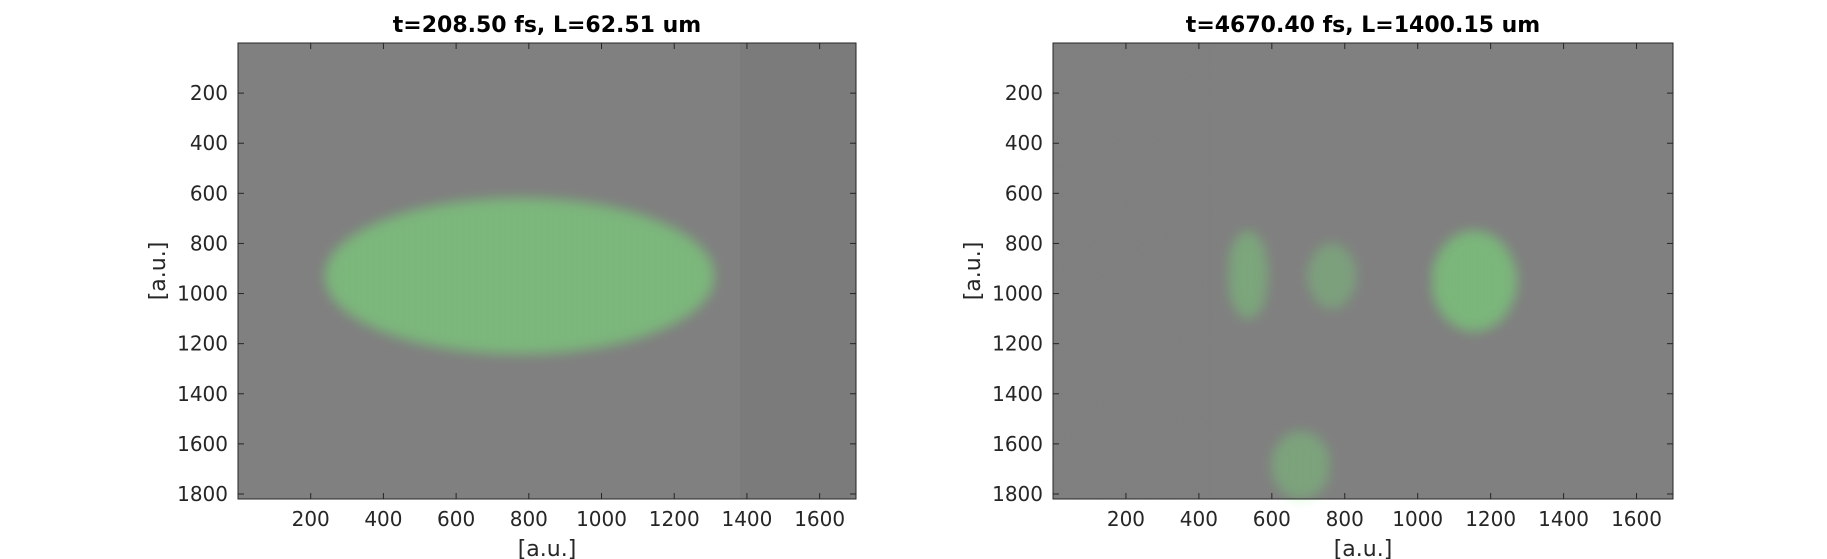  What do you see at coordinates (1345, 519) in the screenshot?
I see `panel-2-xtick-label: 800` at bounding box center [1345, 519].